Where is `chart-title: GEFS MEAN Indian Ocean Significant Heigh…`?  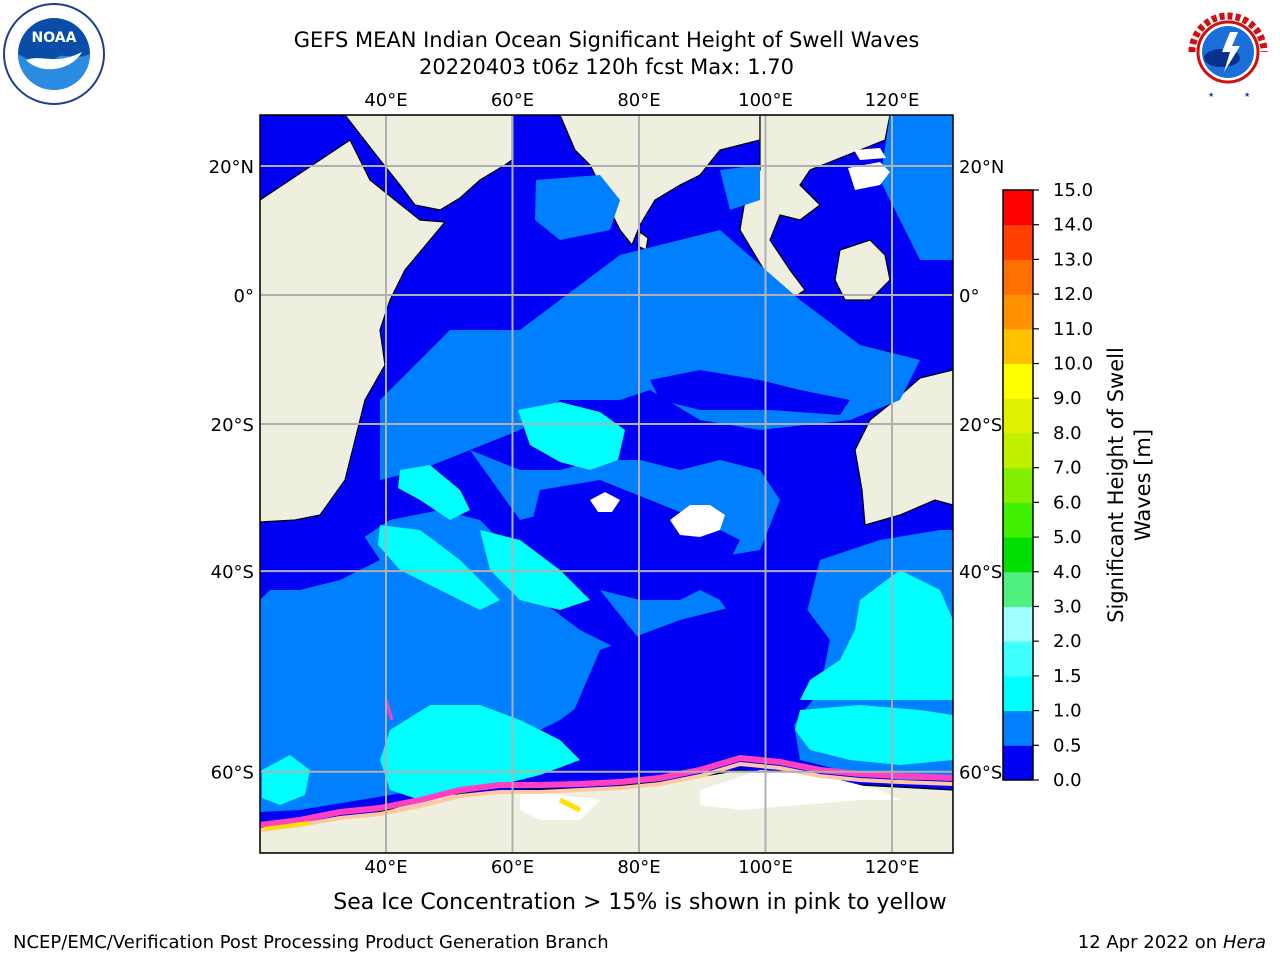 chart-title: GEFS MEAN Indian Ocean Significant Heigh… is located at coordinates (606, 40).